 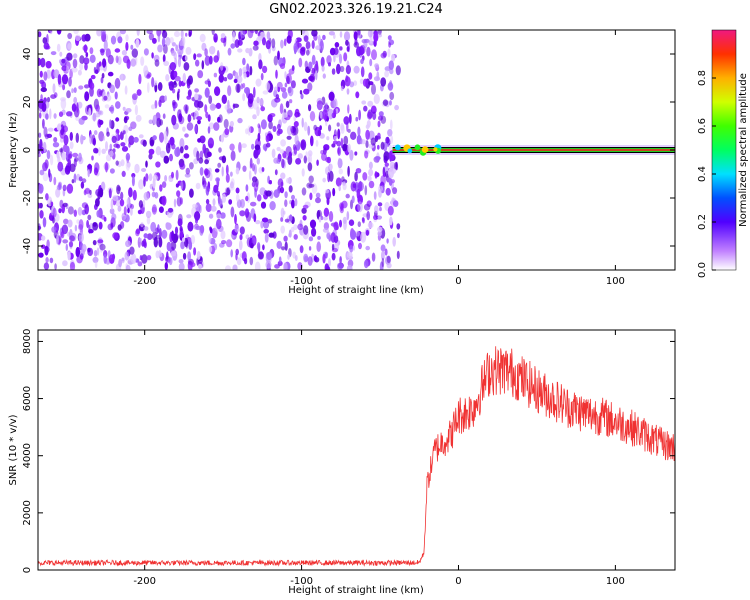 I want to click on y-tick-label: 4000, so click(x=27, y=455).